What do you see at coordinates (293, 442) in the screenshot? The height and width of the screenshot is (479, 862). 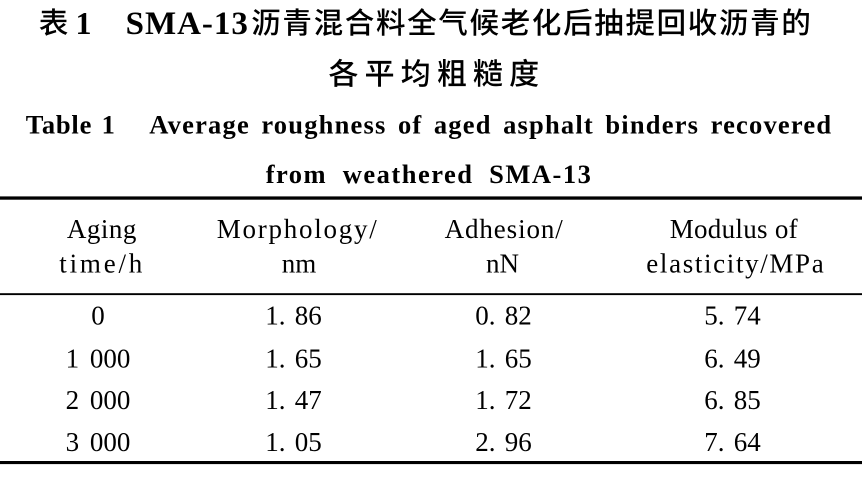 I see `svg-text: 1. 05` at bounding box center [293, 442].